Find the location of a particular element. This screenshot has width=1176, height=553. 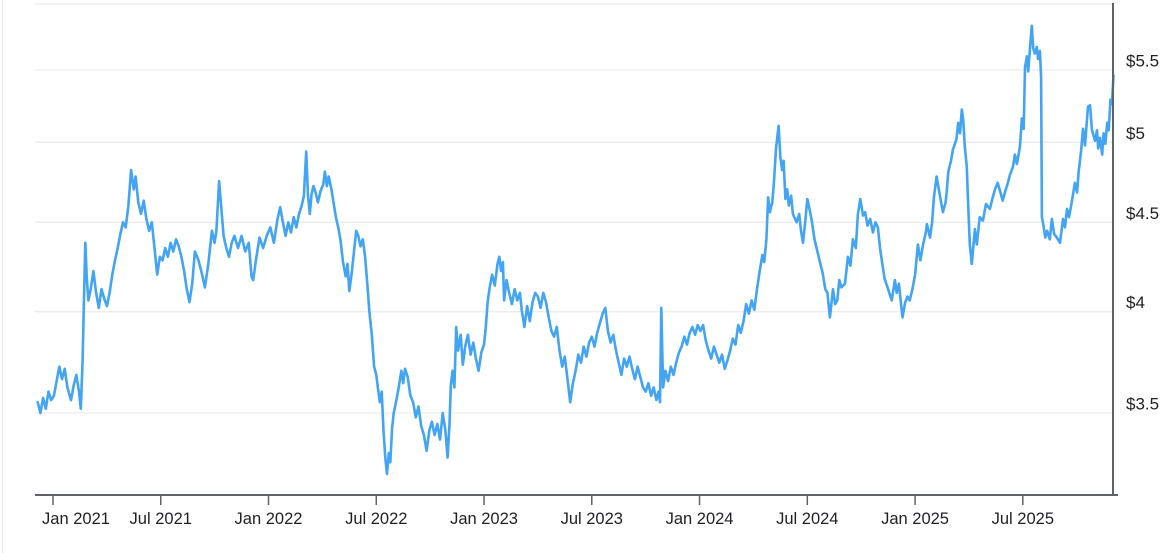

card-left-border is located at coordinates (2, 276).